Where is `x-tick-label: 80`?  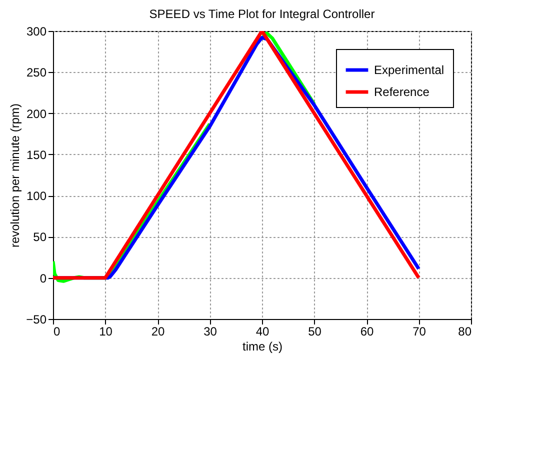 x-tick-label: 80 is located at coordinates (465, 331).